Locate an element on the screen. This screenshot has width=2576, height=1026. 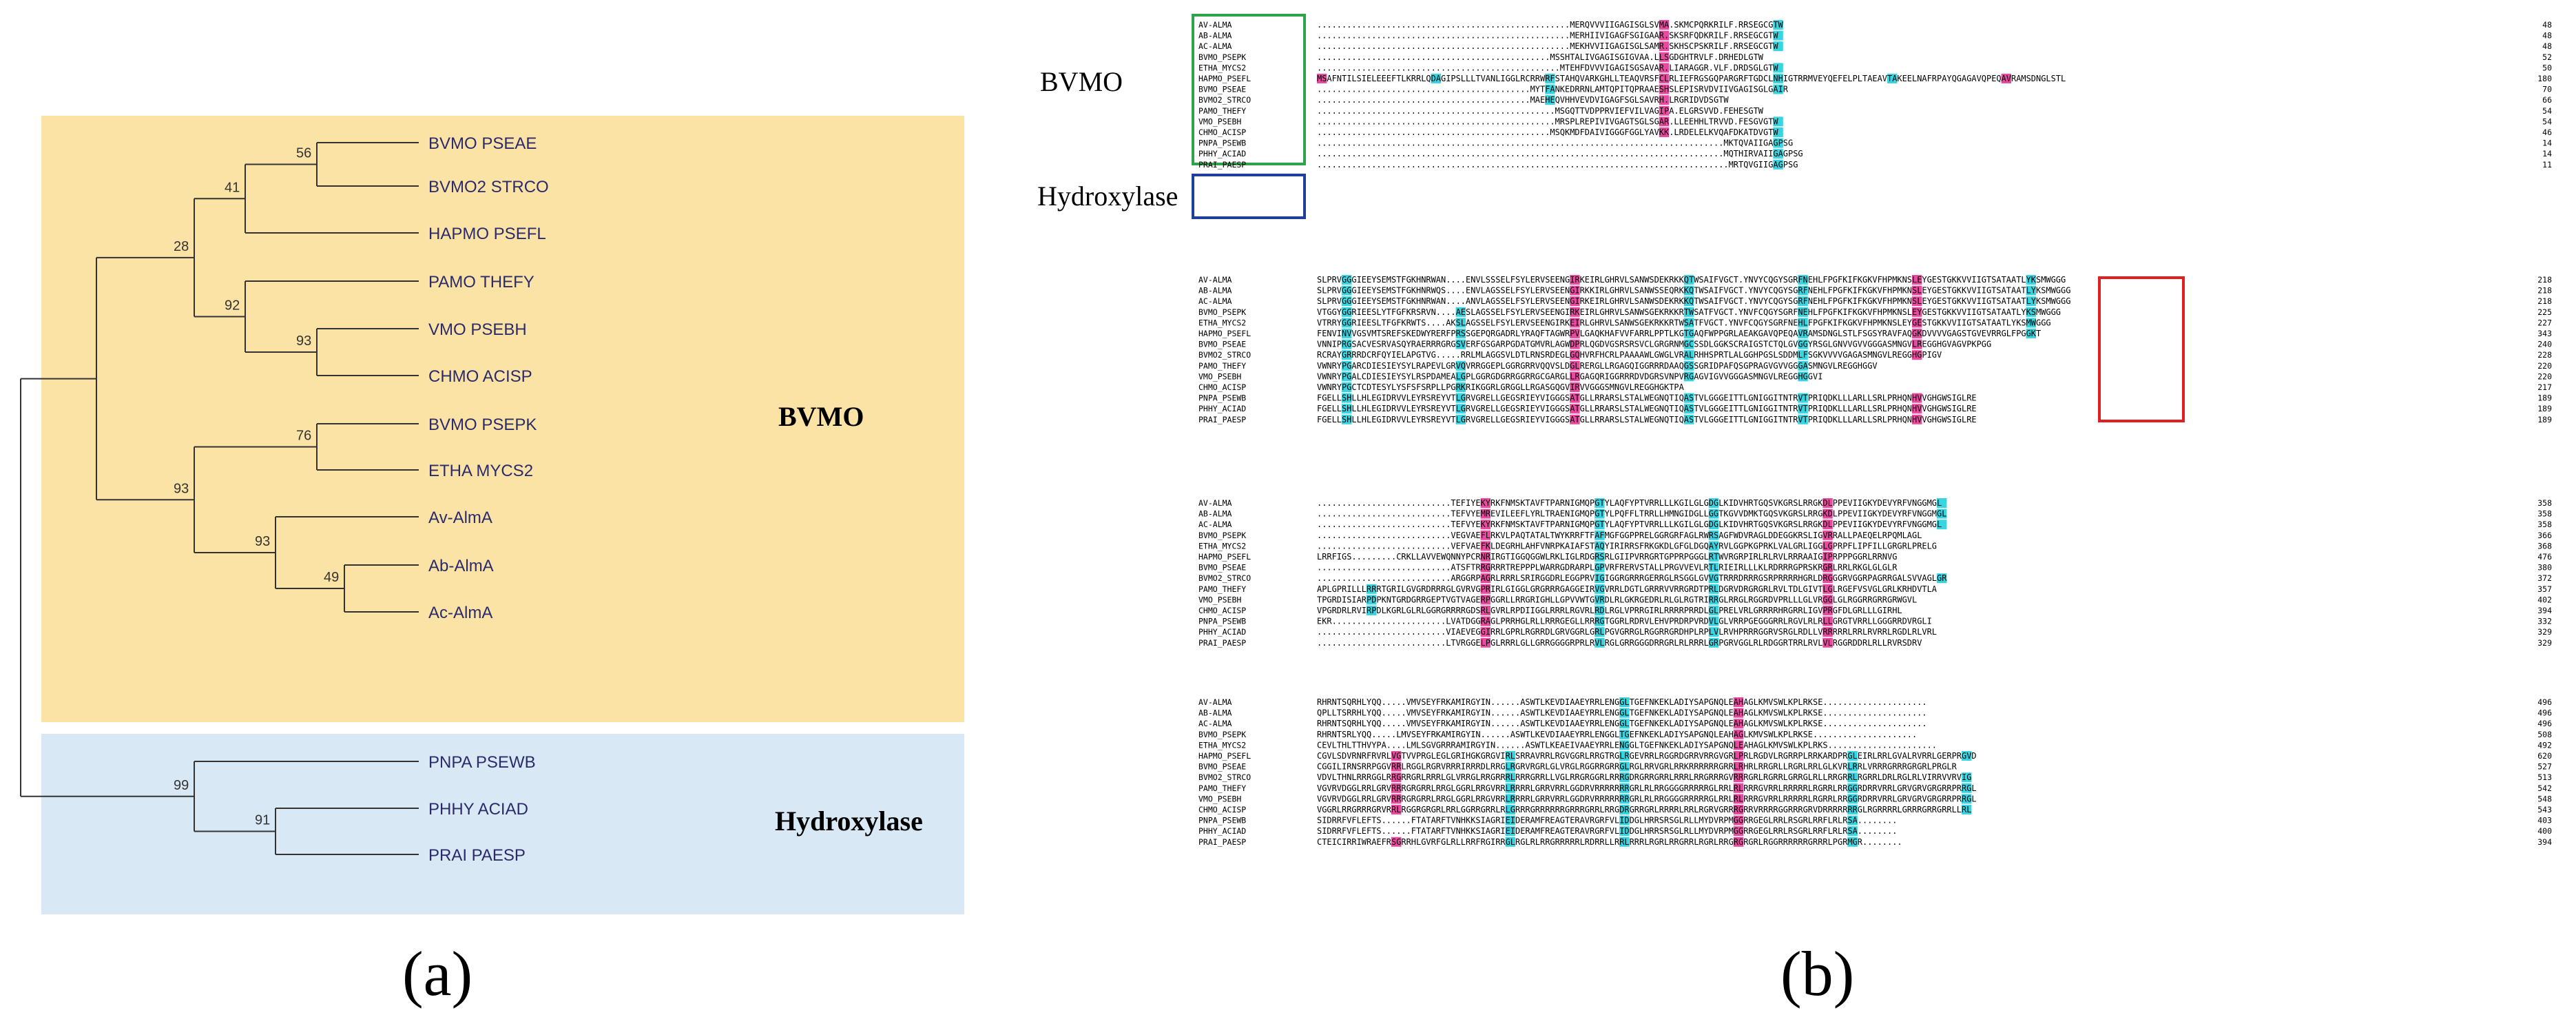
sequence-position: 11 is located at coordinates (2547, 165).